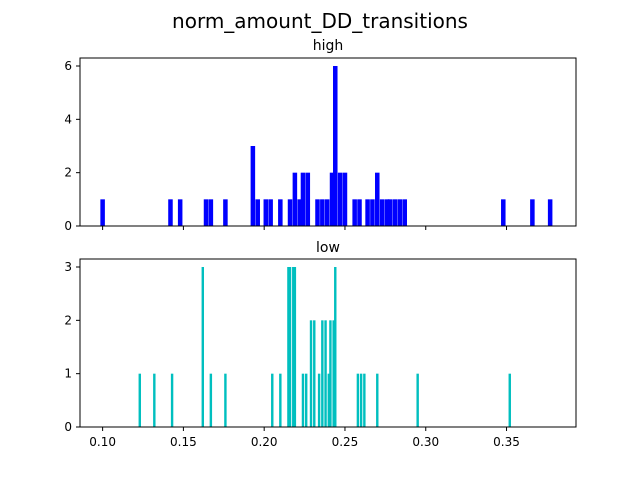 This screenshot has width=640, height=484. What do you see at coordinates (68, 119) in the screenshot?
I see `y-tick-label: 4` at bounding box center [68, 119].